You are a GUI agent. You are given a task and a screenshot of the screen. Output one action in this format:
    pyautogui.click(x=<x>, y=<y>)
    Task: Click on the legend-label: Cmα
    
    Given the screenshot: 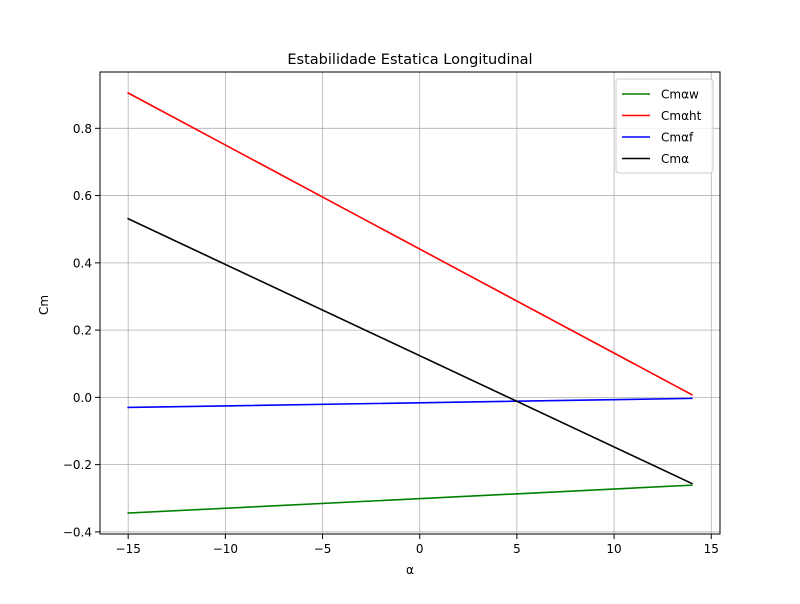 What is the action you would take?
    pyautogui.click(x=675, y=159)
    